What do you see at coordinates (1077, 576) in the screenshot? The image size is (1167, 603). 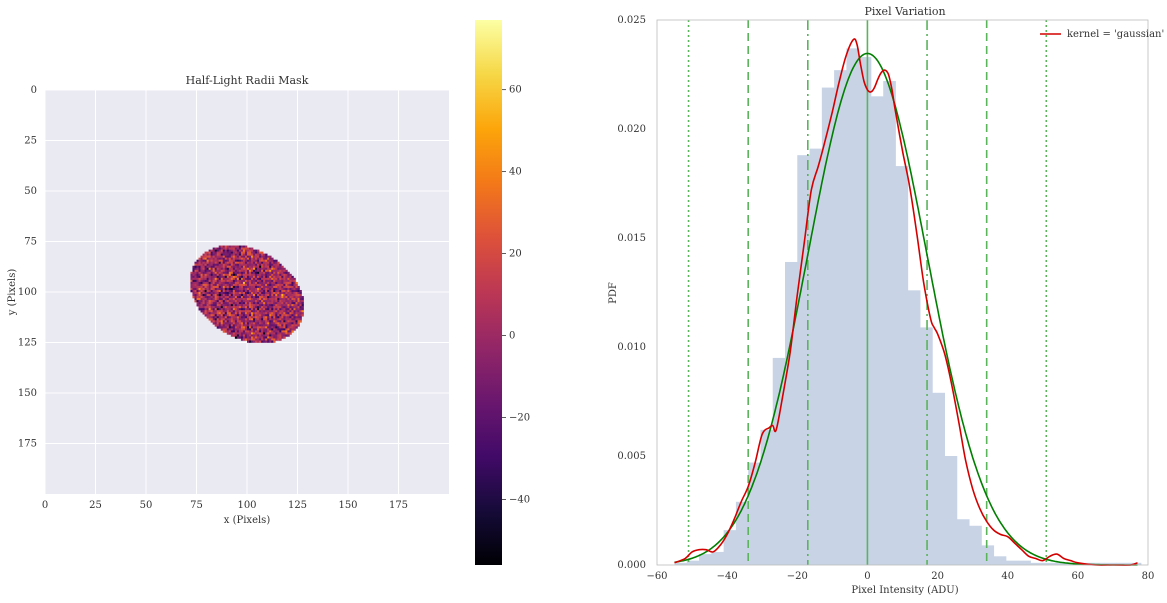 I see `histogram-x-tick-label: 60` at bounding box center [1077, 576].